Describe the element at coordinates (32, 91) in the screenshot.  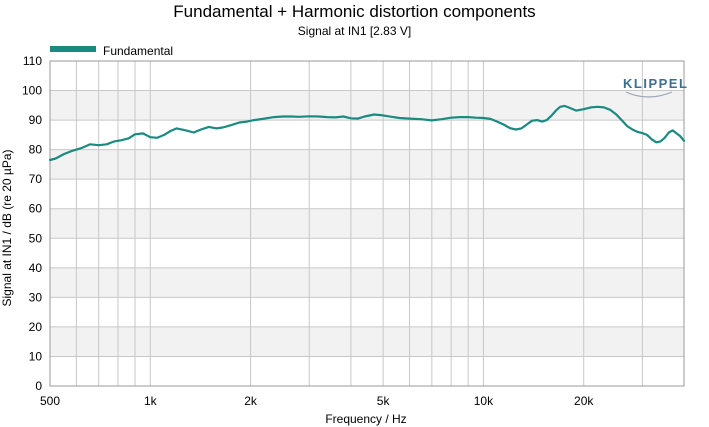
I see `y-tick-label: 100` at that location.